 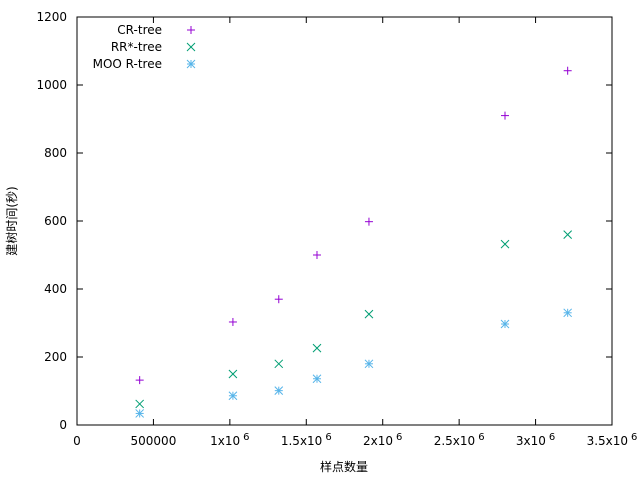 I want to click on x-tick-label: 1x10 6, so click(x=229, y=440).